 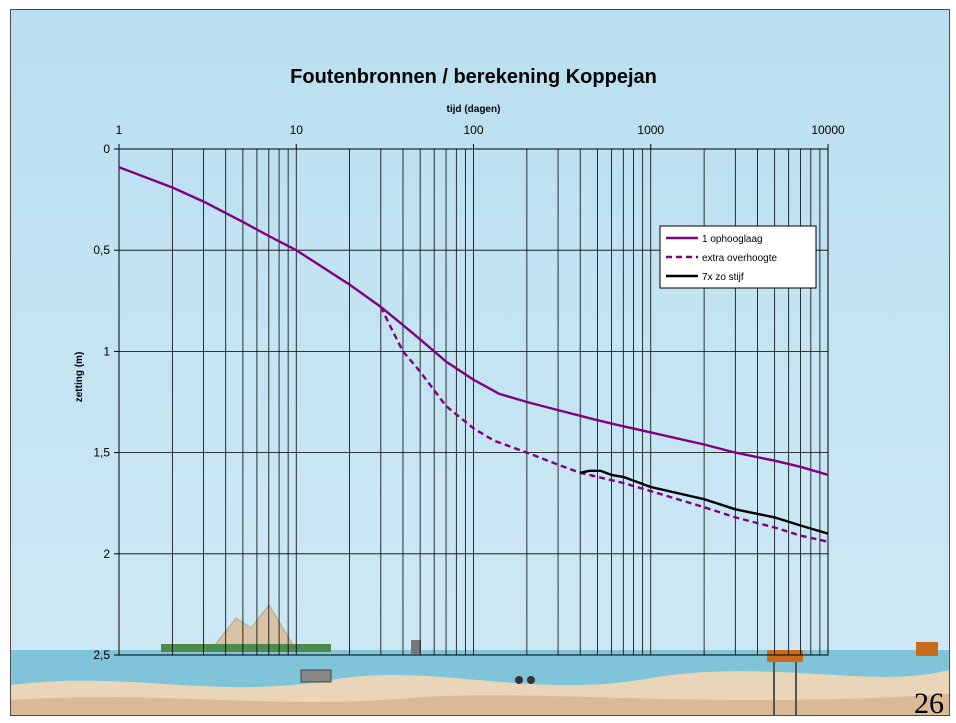 What do you see at coordinates (106, 351) in the screenshot?
I see `y-tick-label: 1` at bounding box center [106, 351].